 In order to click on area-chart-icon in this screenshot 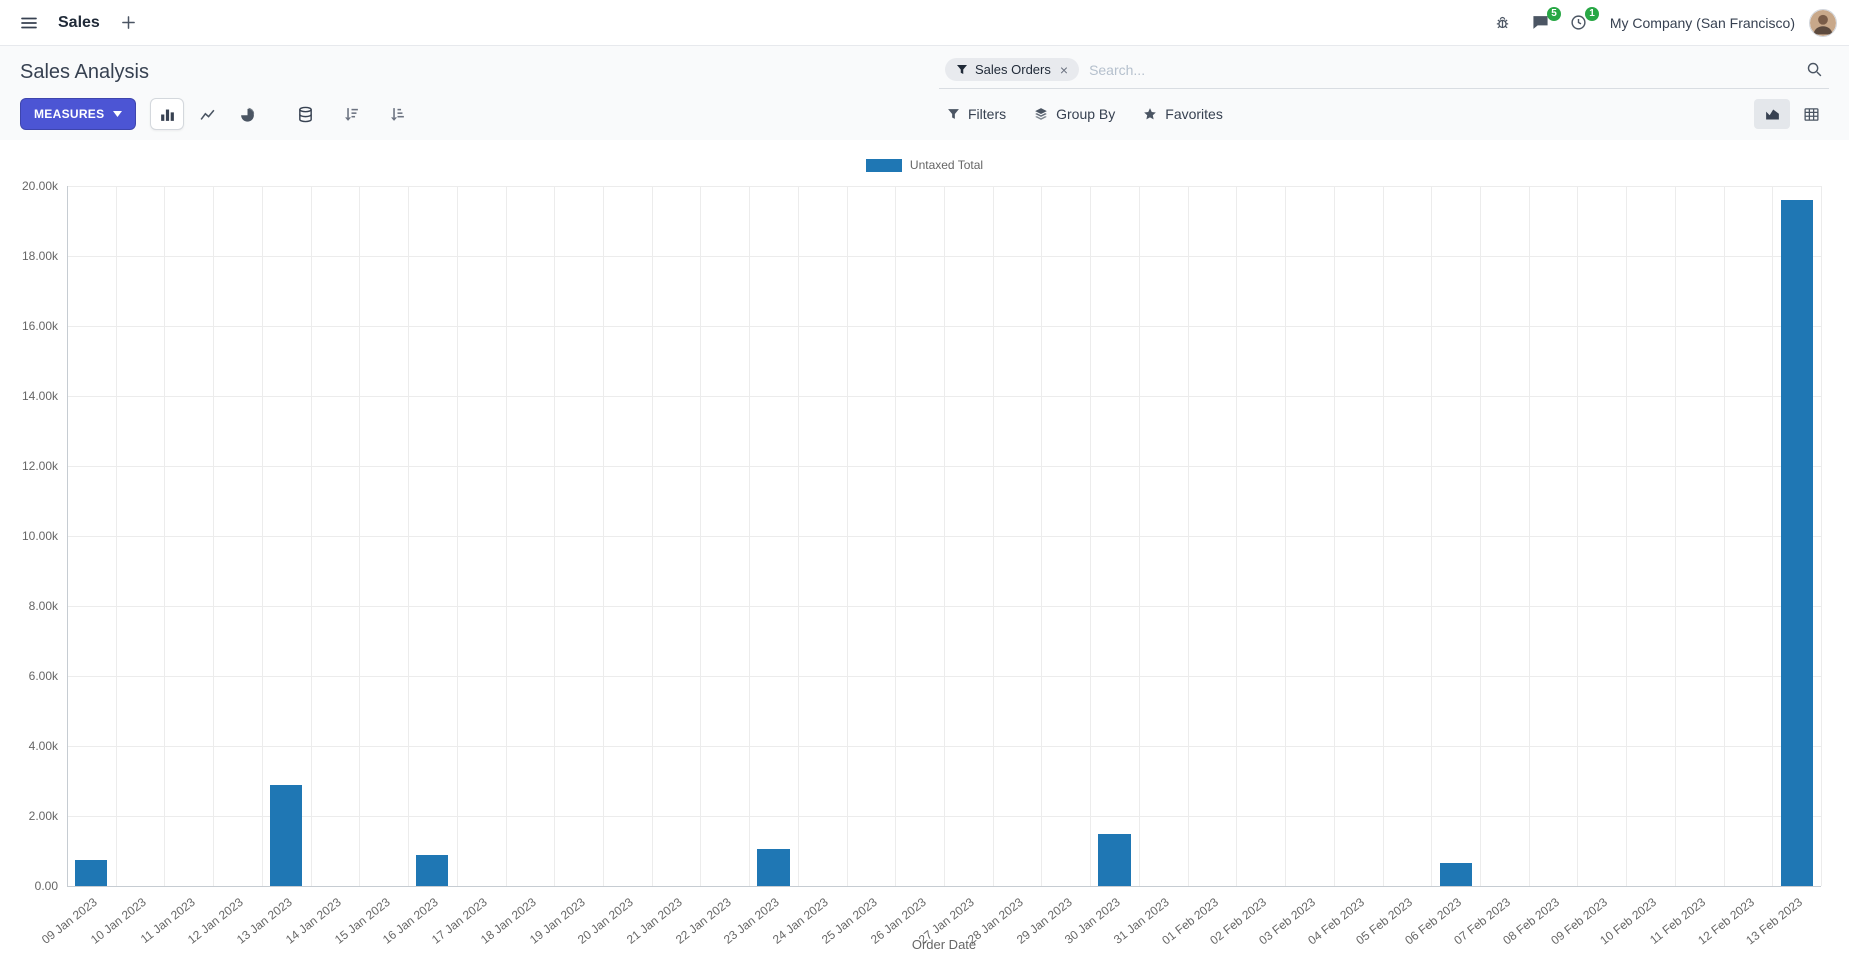, I will do `click(1772, 114)`.